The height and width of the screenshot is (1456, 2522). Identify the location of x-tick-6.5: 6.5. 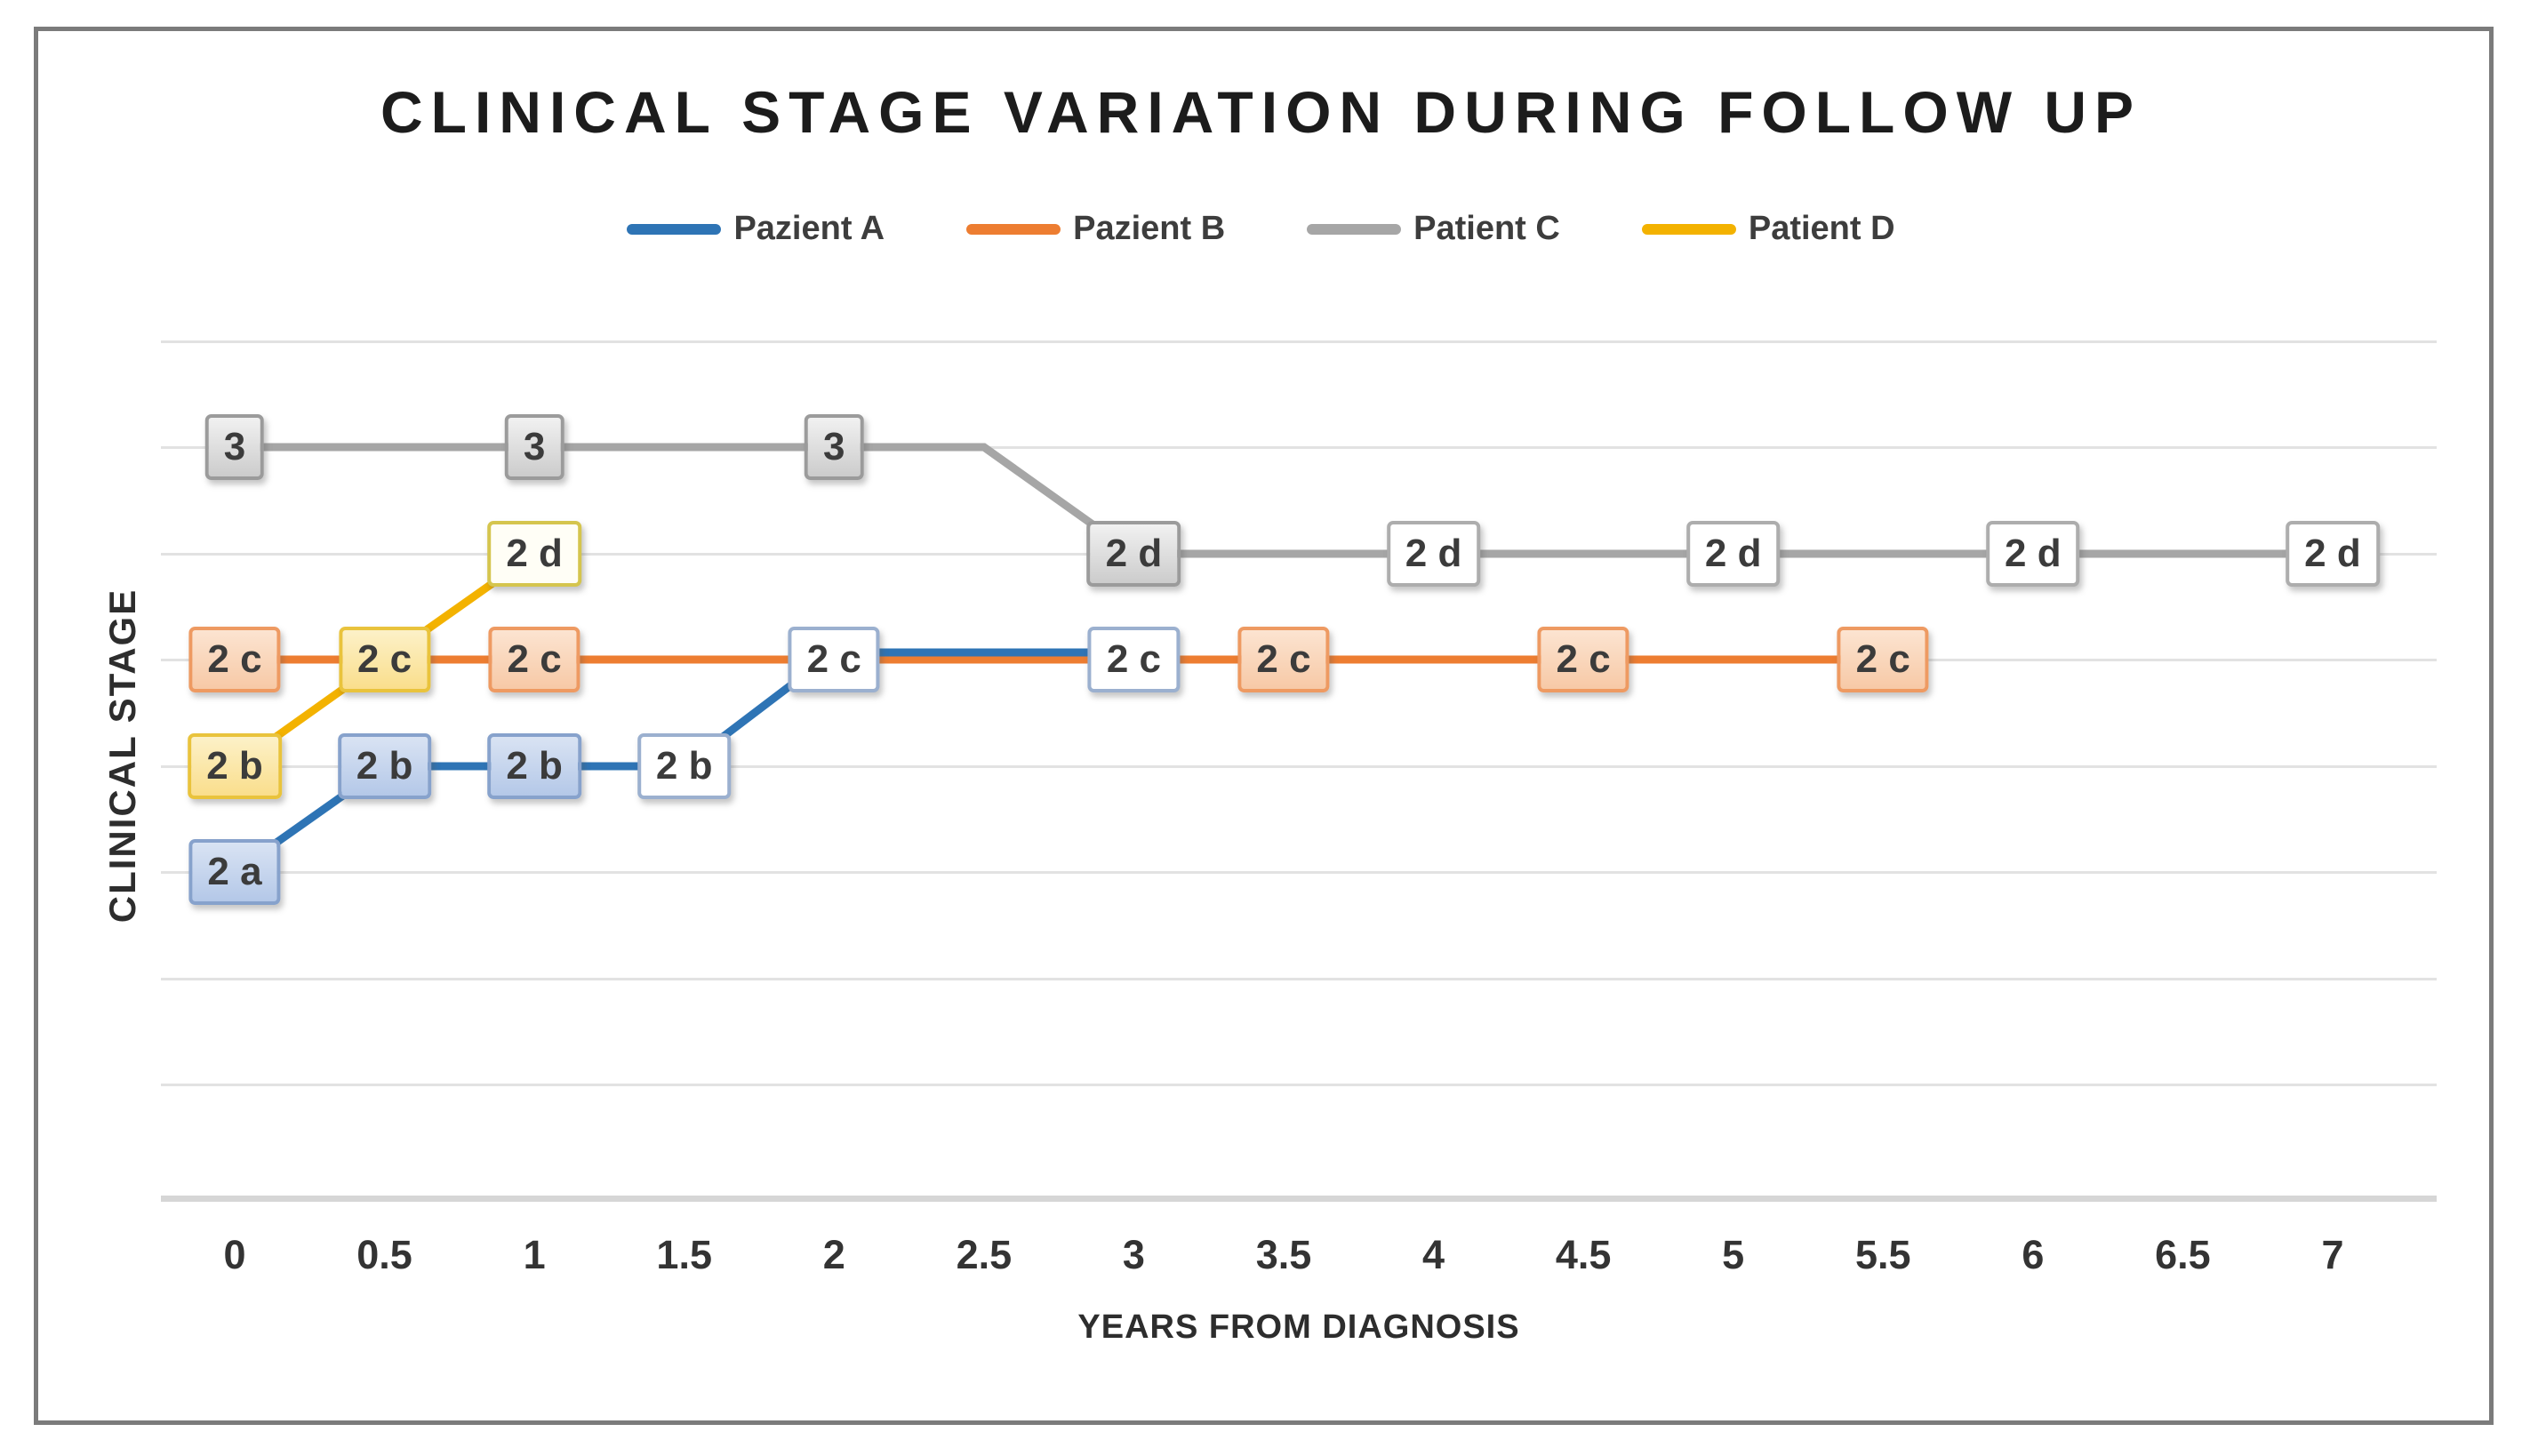
(2183, 1254).